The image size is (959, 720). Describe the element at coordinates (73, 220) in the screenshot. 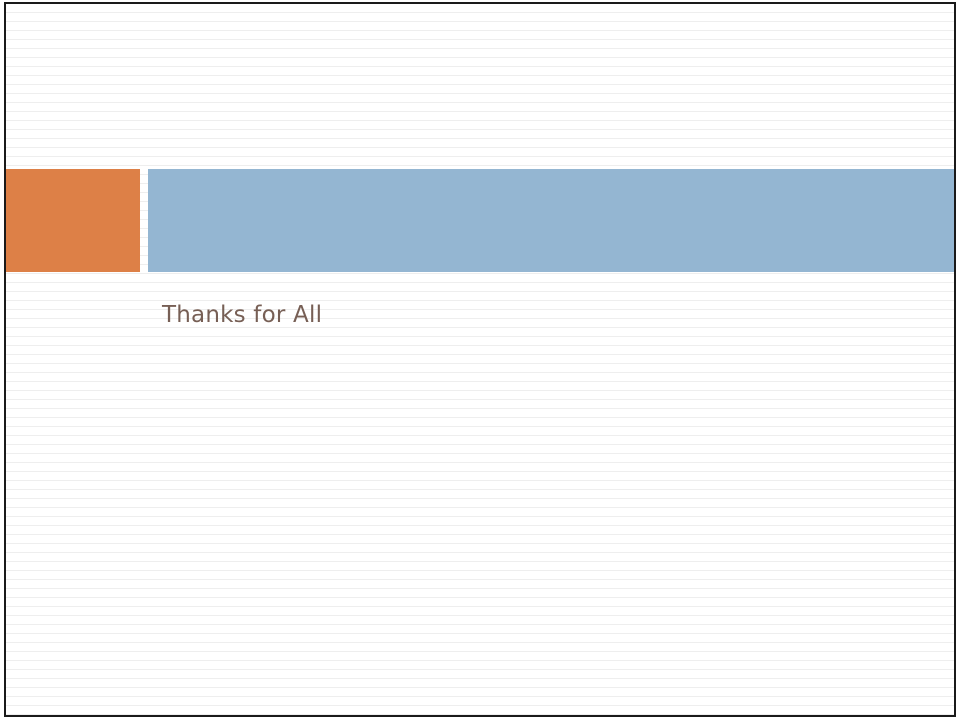

I see `accent-block` at that location.